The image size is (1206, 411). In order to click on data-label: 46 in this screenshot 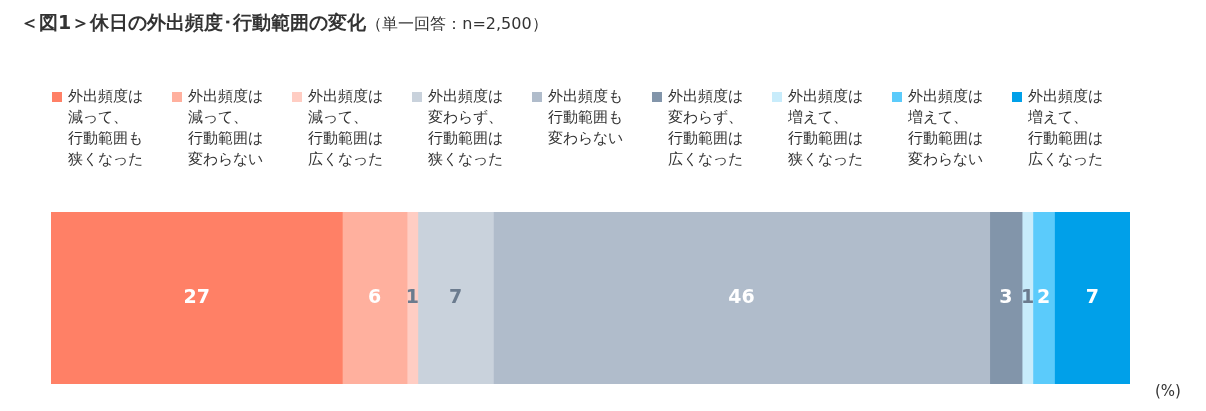, I will do `click(741, 295)`.